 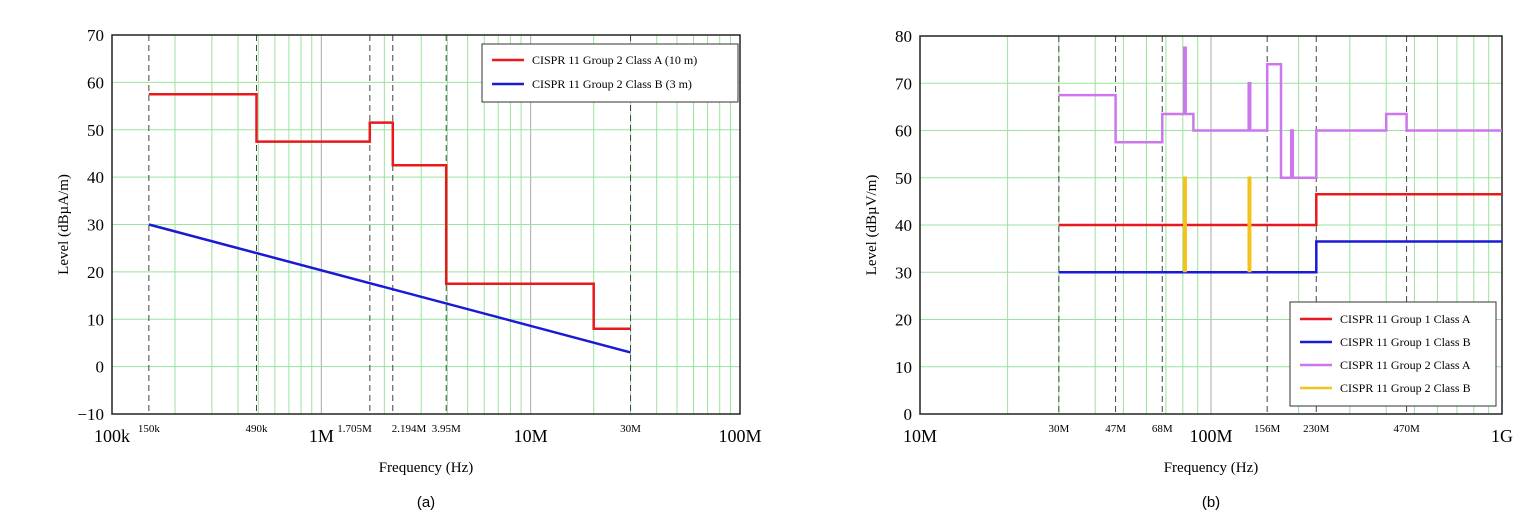 I want to click on y-tick-label: 80, so click(x=903, y=36).